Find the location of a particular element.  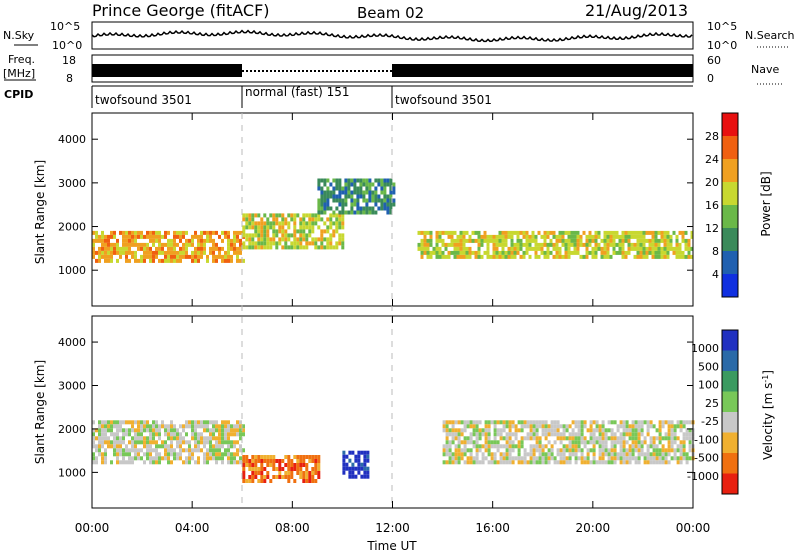

noise-right-tick-low: 10^0 is located at coordinates (722, 45).